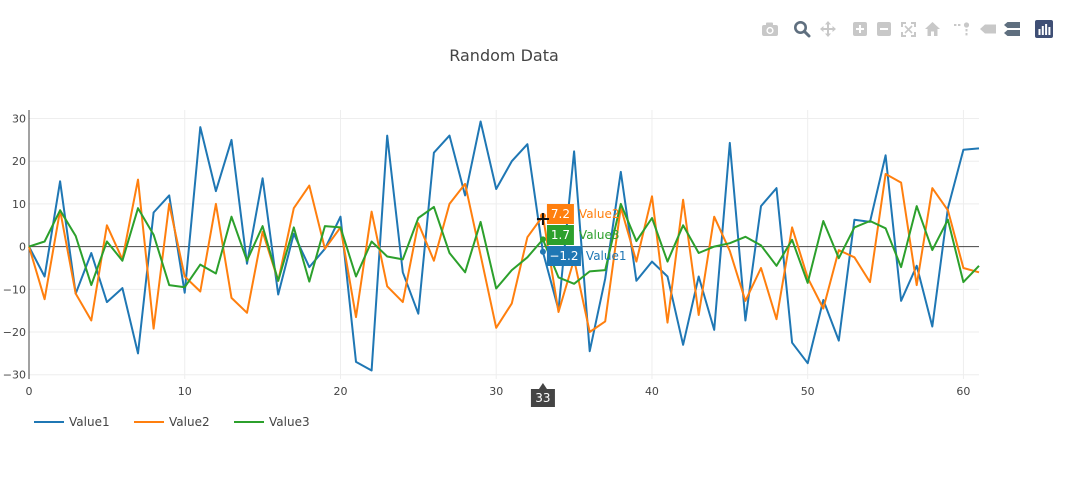 This screenshot has width=1077, height=486. I want to click on zoom-out-icon, so click(884, 29).